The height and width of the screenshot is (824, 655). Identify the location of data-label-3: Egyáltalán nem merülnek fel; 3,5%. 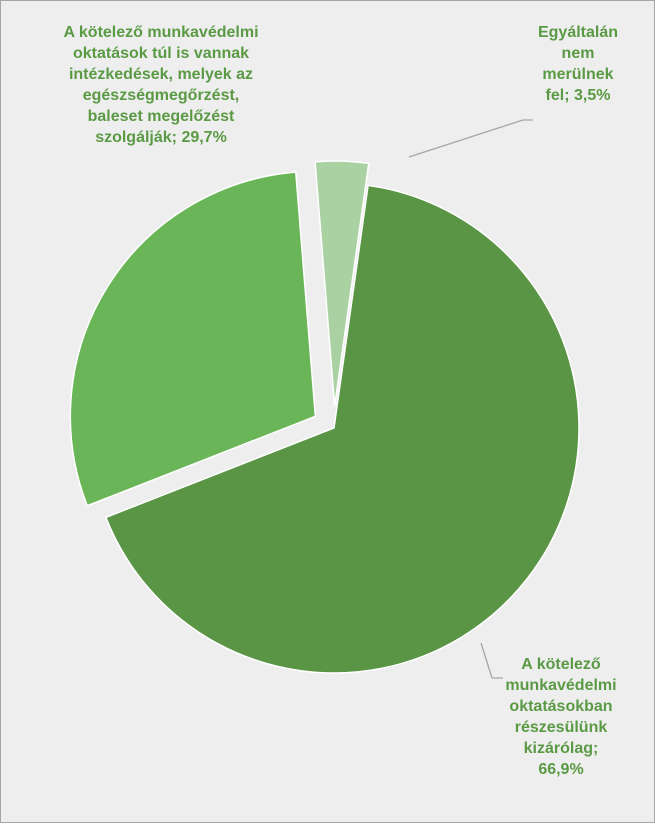
(578, 64).